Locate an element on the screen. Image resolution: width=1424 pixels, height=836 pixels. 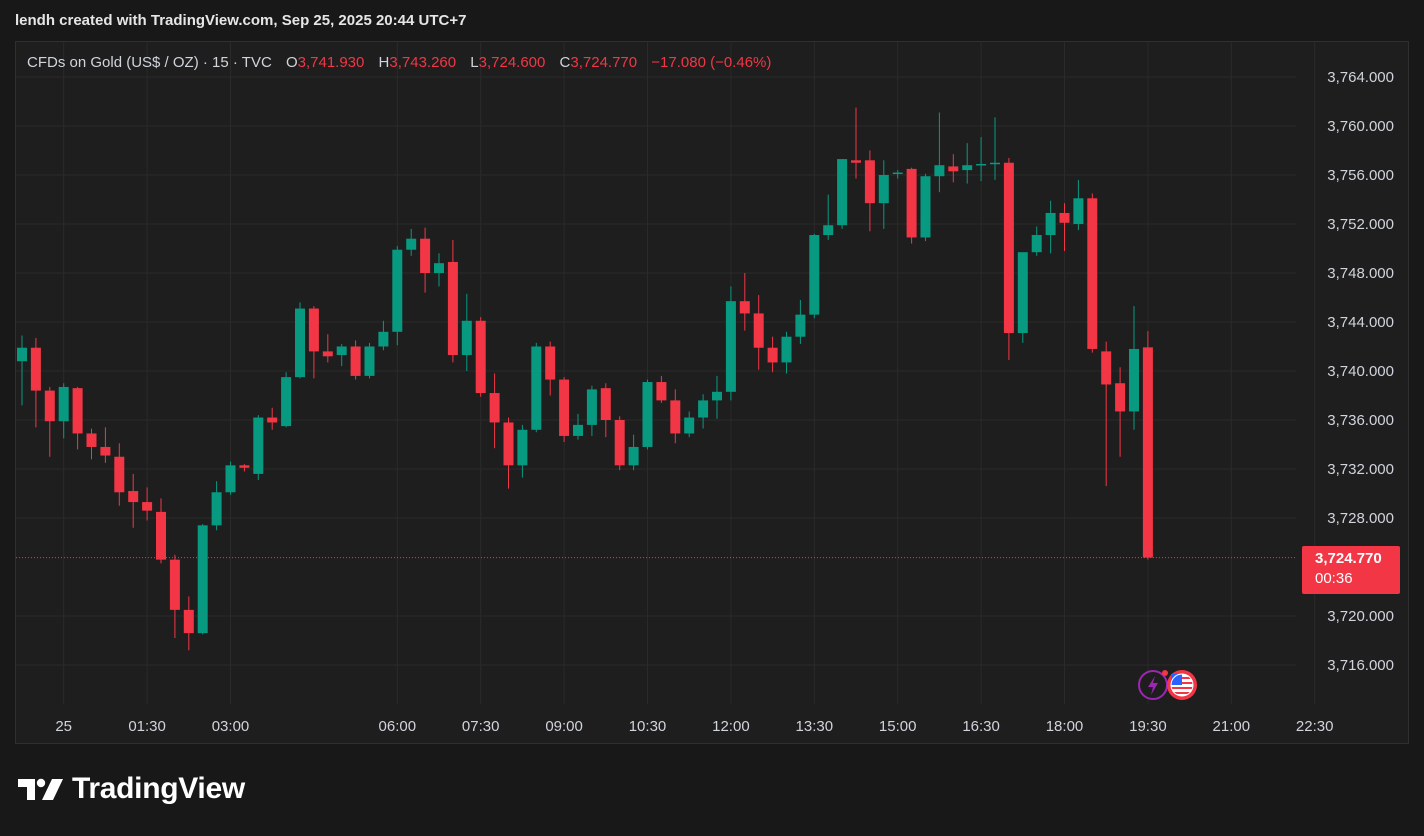
price-tick-label: 3,716.000 is located at coordinates (1360, 665).